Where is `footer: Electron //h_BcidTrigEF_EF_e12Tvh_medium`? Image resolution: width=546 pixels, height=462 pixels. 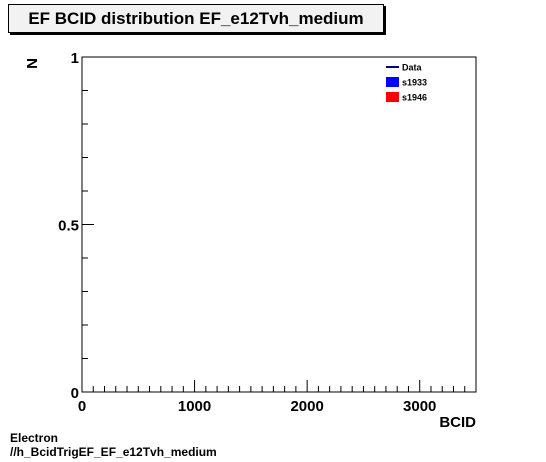
footer: Electron //h_BcidTrigEF_EF_e12Tvh_medium is located at coordinates (113, 445).